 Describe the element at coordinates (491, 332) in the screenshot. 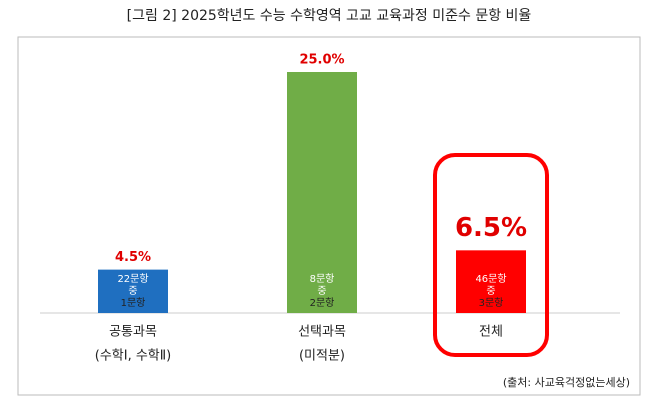

I see `x-tick-label: 전체` at that location.